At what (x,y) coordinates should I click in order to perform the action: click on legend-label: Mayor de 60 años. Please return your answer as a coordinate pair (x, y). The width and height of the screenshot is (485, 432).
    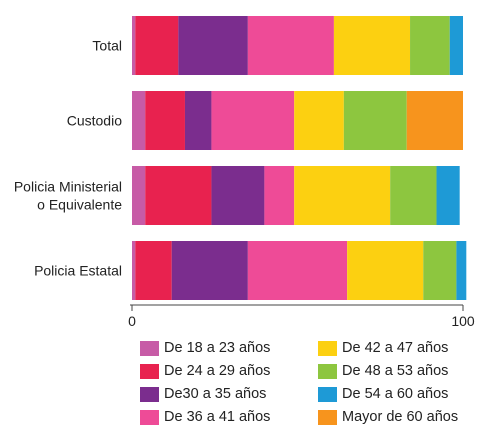
    Looking at the image, I should click on (400, 417).